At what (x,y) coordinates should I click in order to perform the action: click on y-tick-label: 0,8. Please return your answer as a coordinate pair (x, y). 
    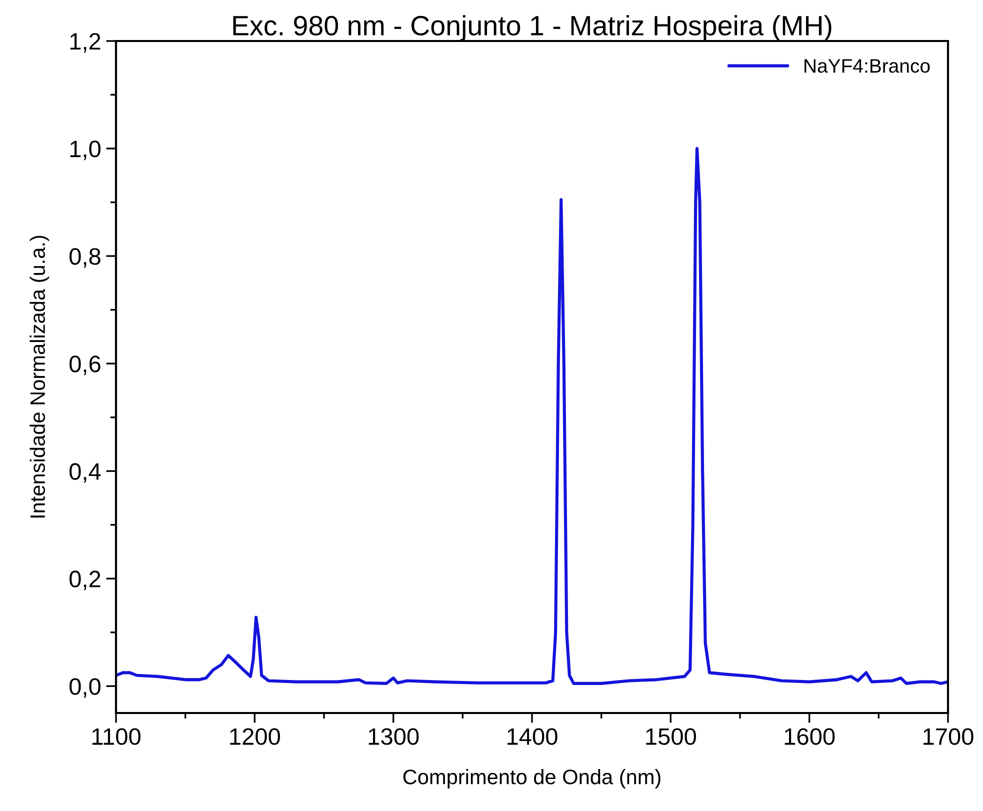
    Looking at the image, I should click on (85, 258).